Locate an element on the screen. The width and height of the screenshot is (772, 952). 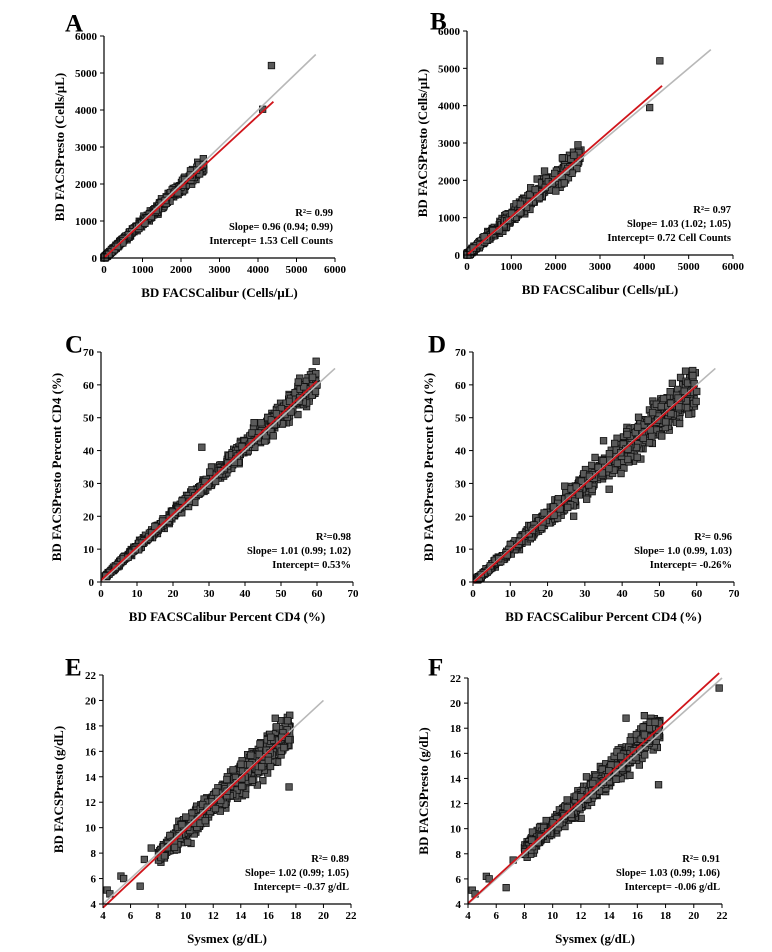
x-tick-label: 30 is located at coordinates (585, 594).